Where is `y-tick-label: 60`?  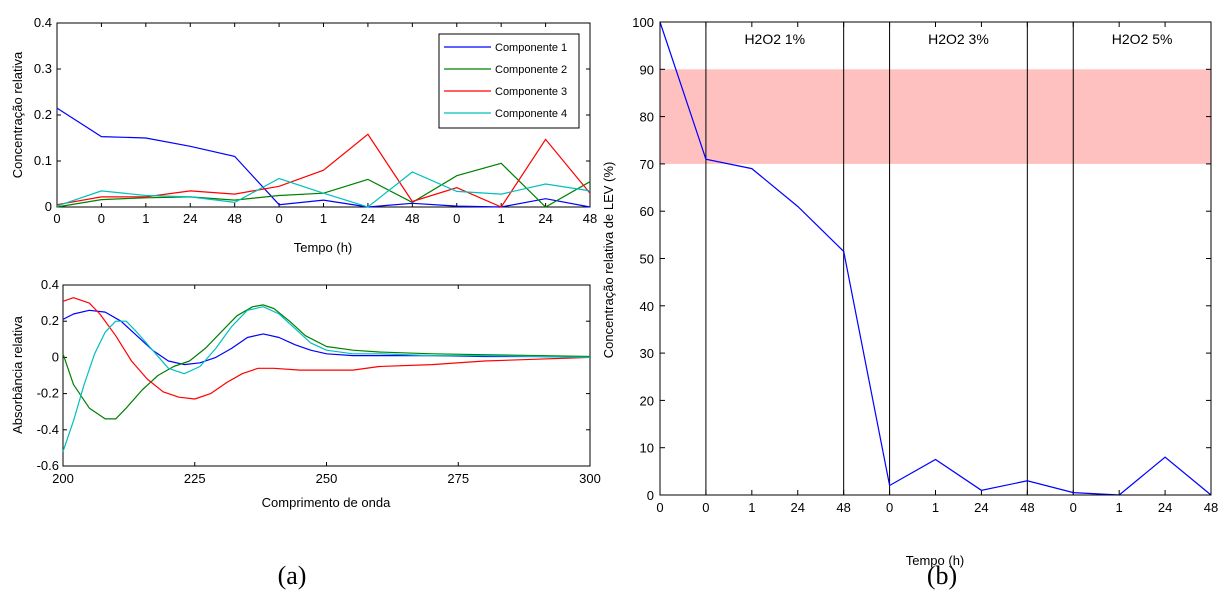 y-tick-label: 60 is located at coordinates (647, 211).